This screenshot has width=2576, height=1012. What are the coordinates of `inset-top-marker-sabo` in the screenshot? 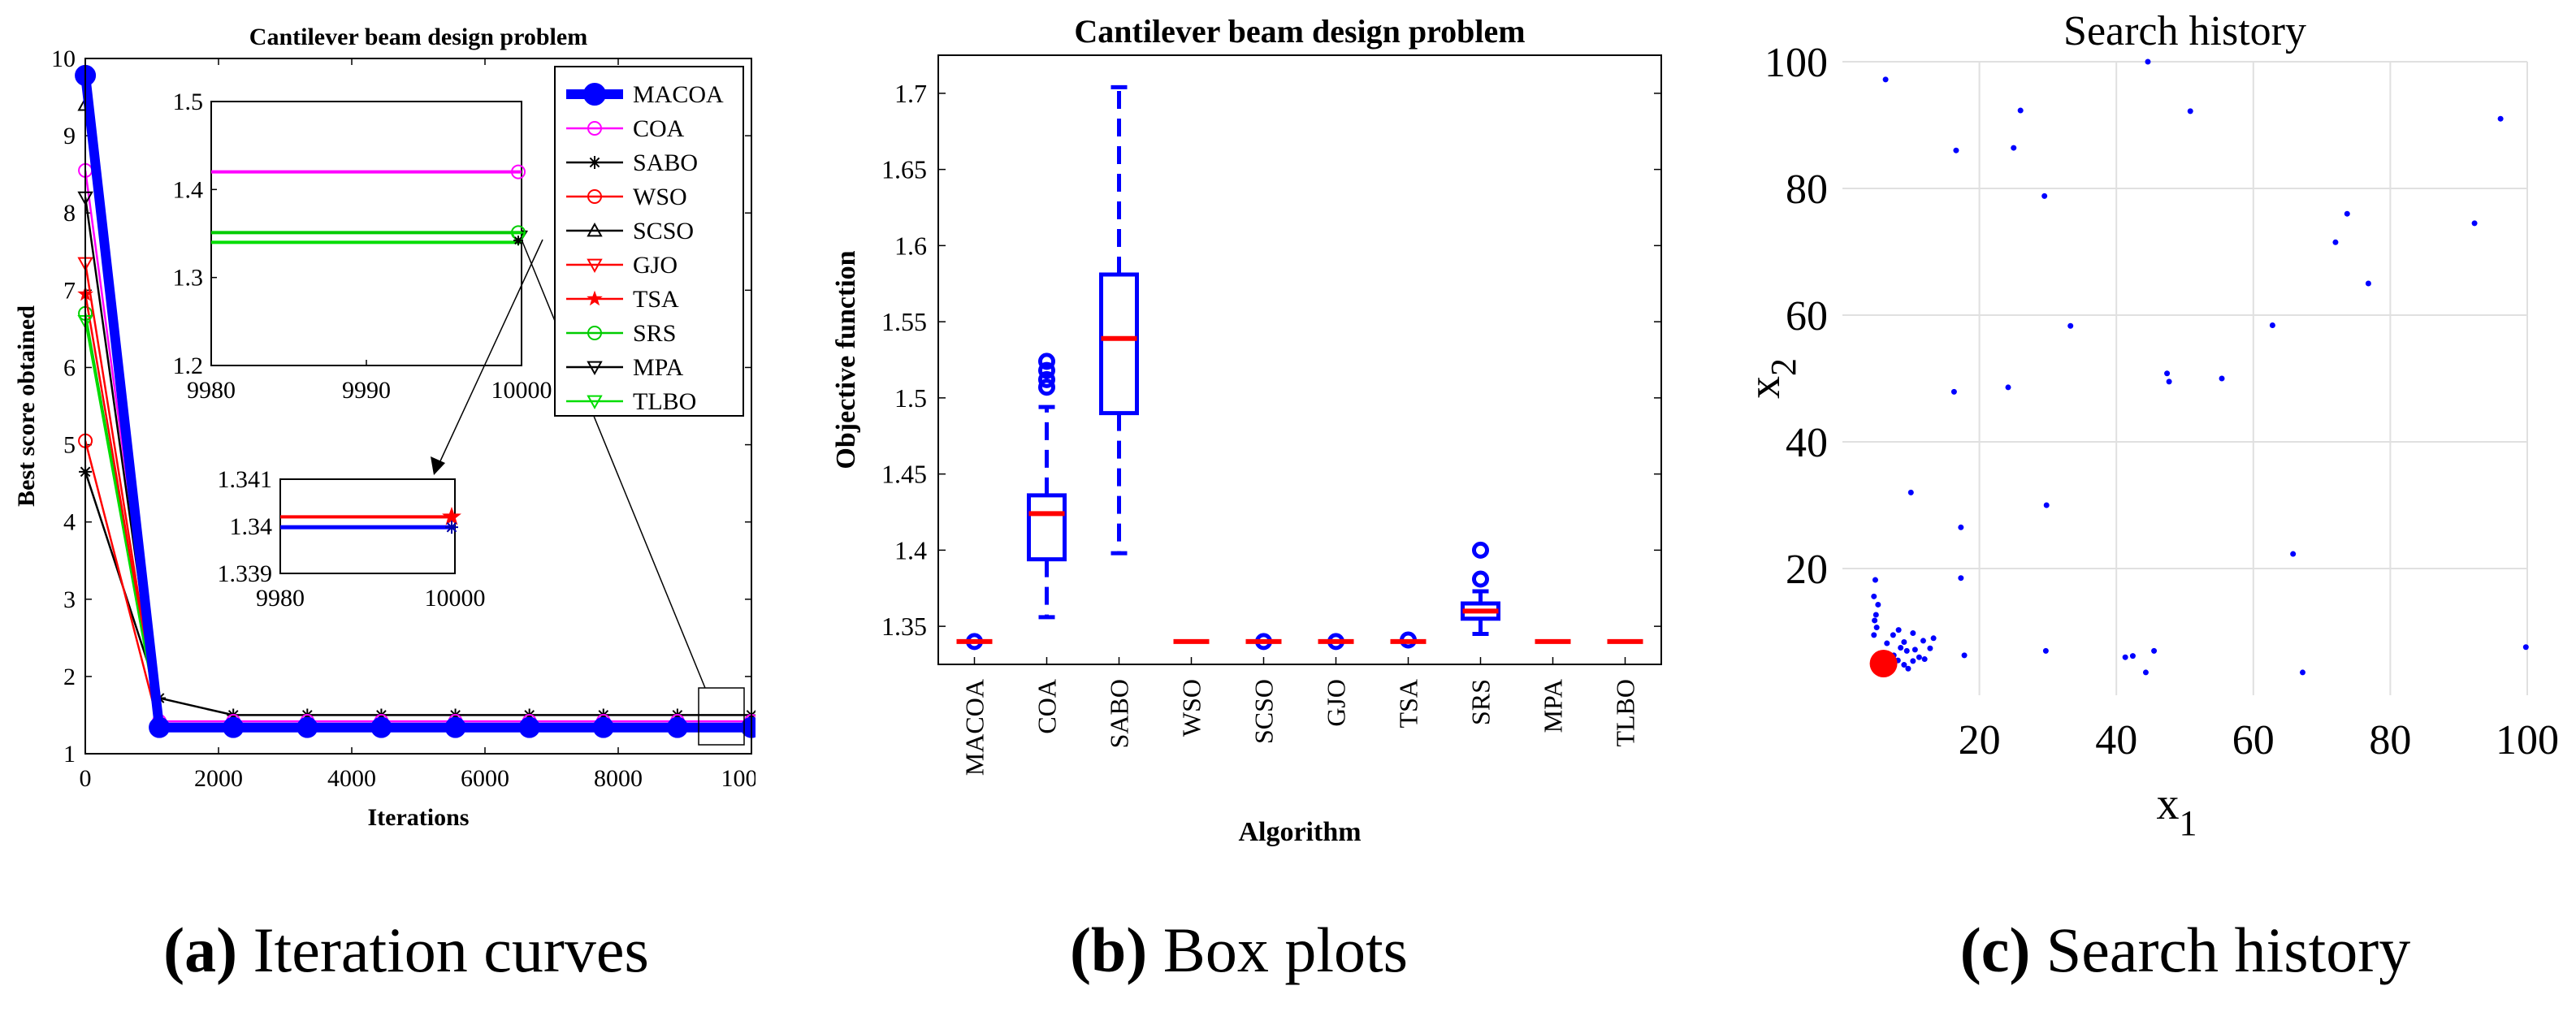 It's located at (518, 241).